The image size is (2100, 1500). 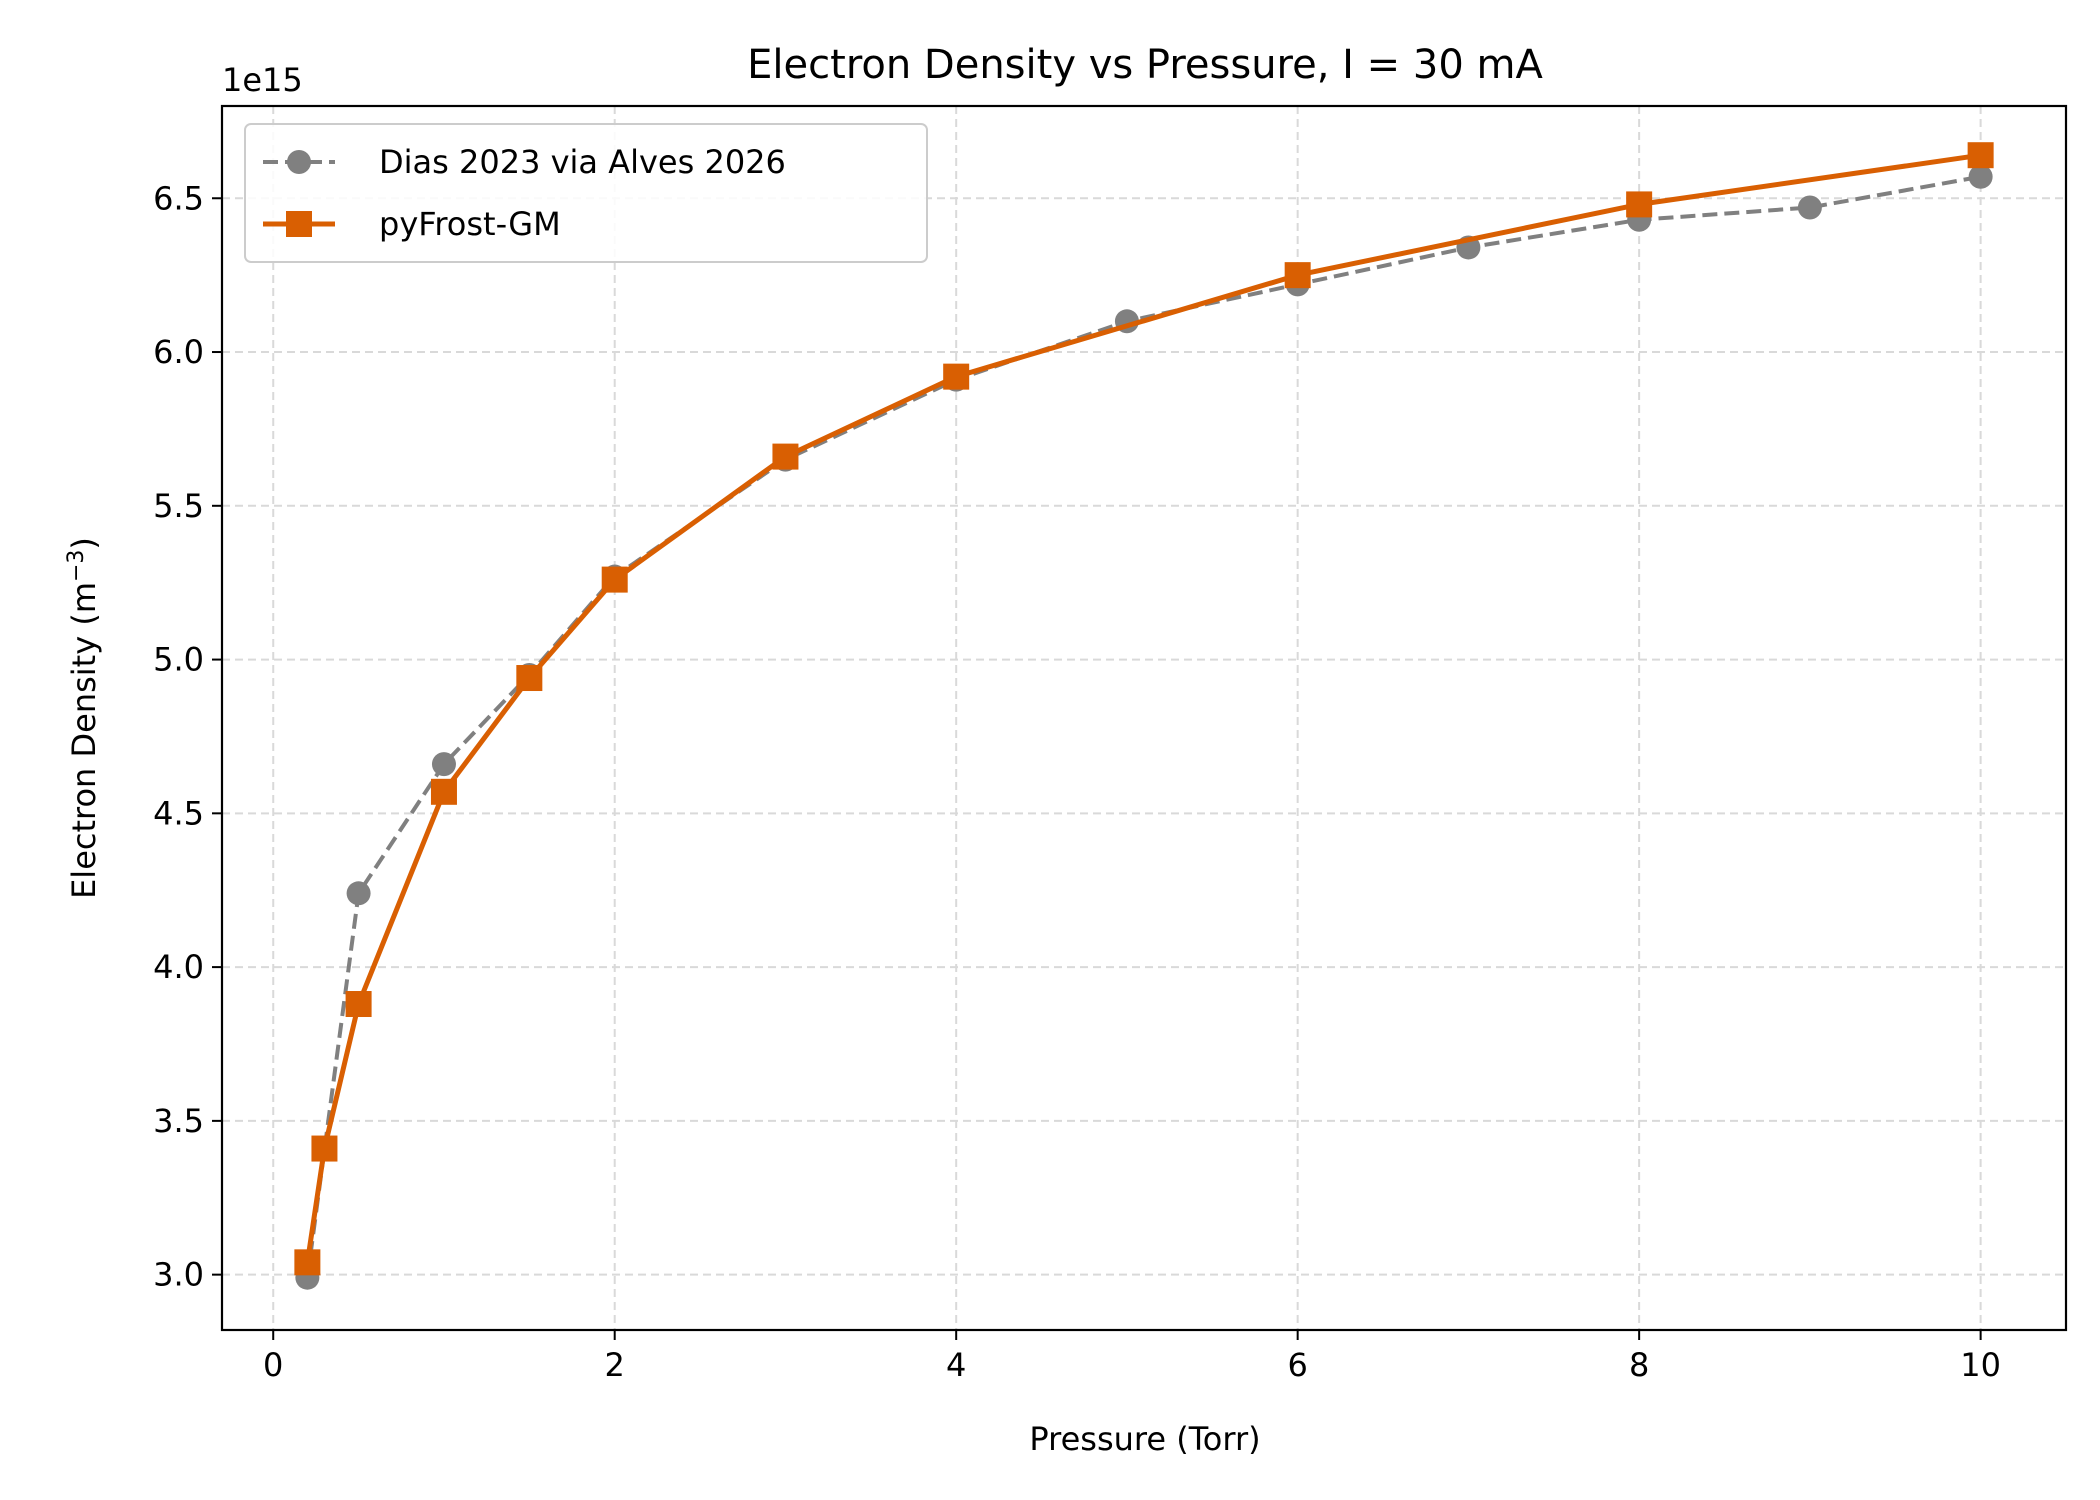 I want to click on legend-label: pyFrost-GM, so click(x=470, y=224).